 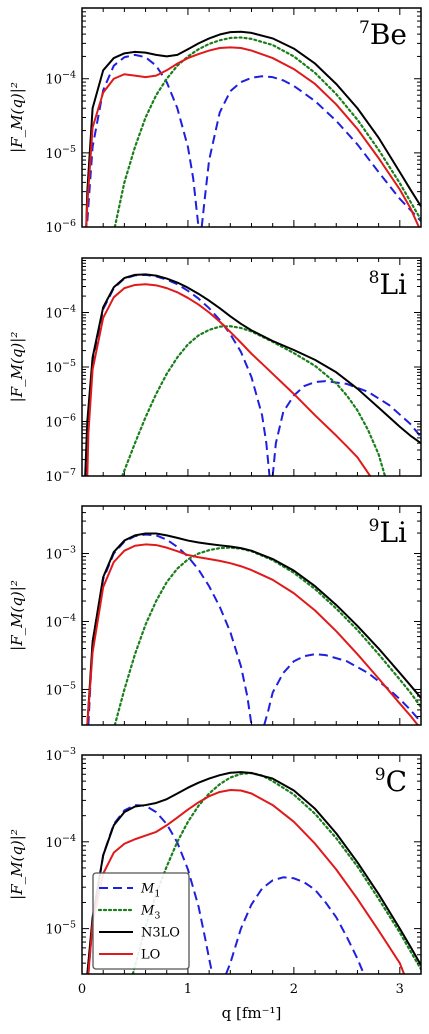 I want to click on ytick-exponent: −7, so click(x=69, y=472).